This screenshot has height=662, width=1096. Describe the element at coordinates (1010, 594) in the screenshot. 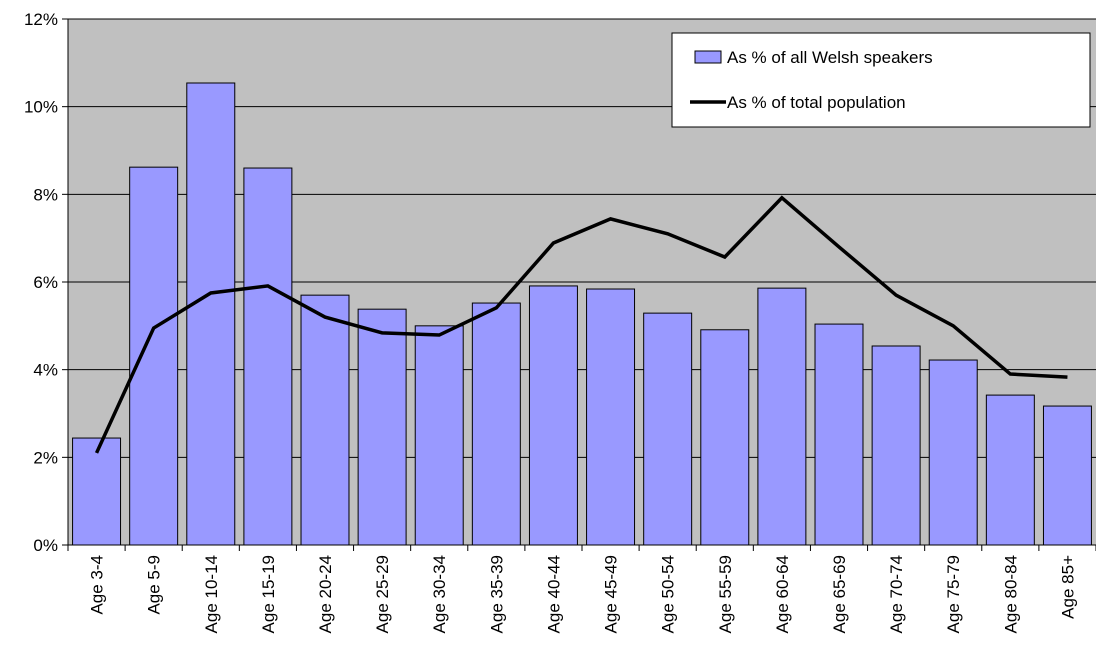

I see `x-tick-label: Age 80-84` at that location.